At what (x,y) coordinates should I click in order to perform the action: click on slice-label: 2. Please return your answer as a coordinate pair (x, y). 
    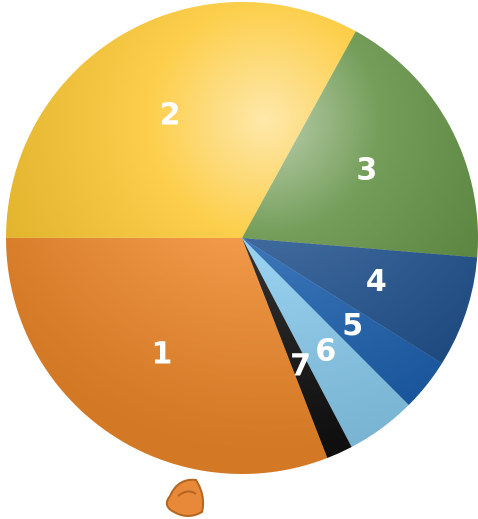
    Looking at the image, I should click on (170, 115).